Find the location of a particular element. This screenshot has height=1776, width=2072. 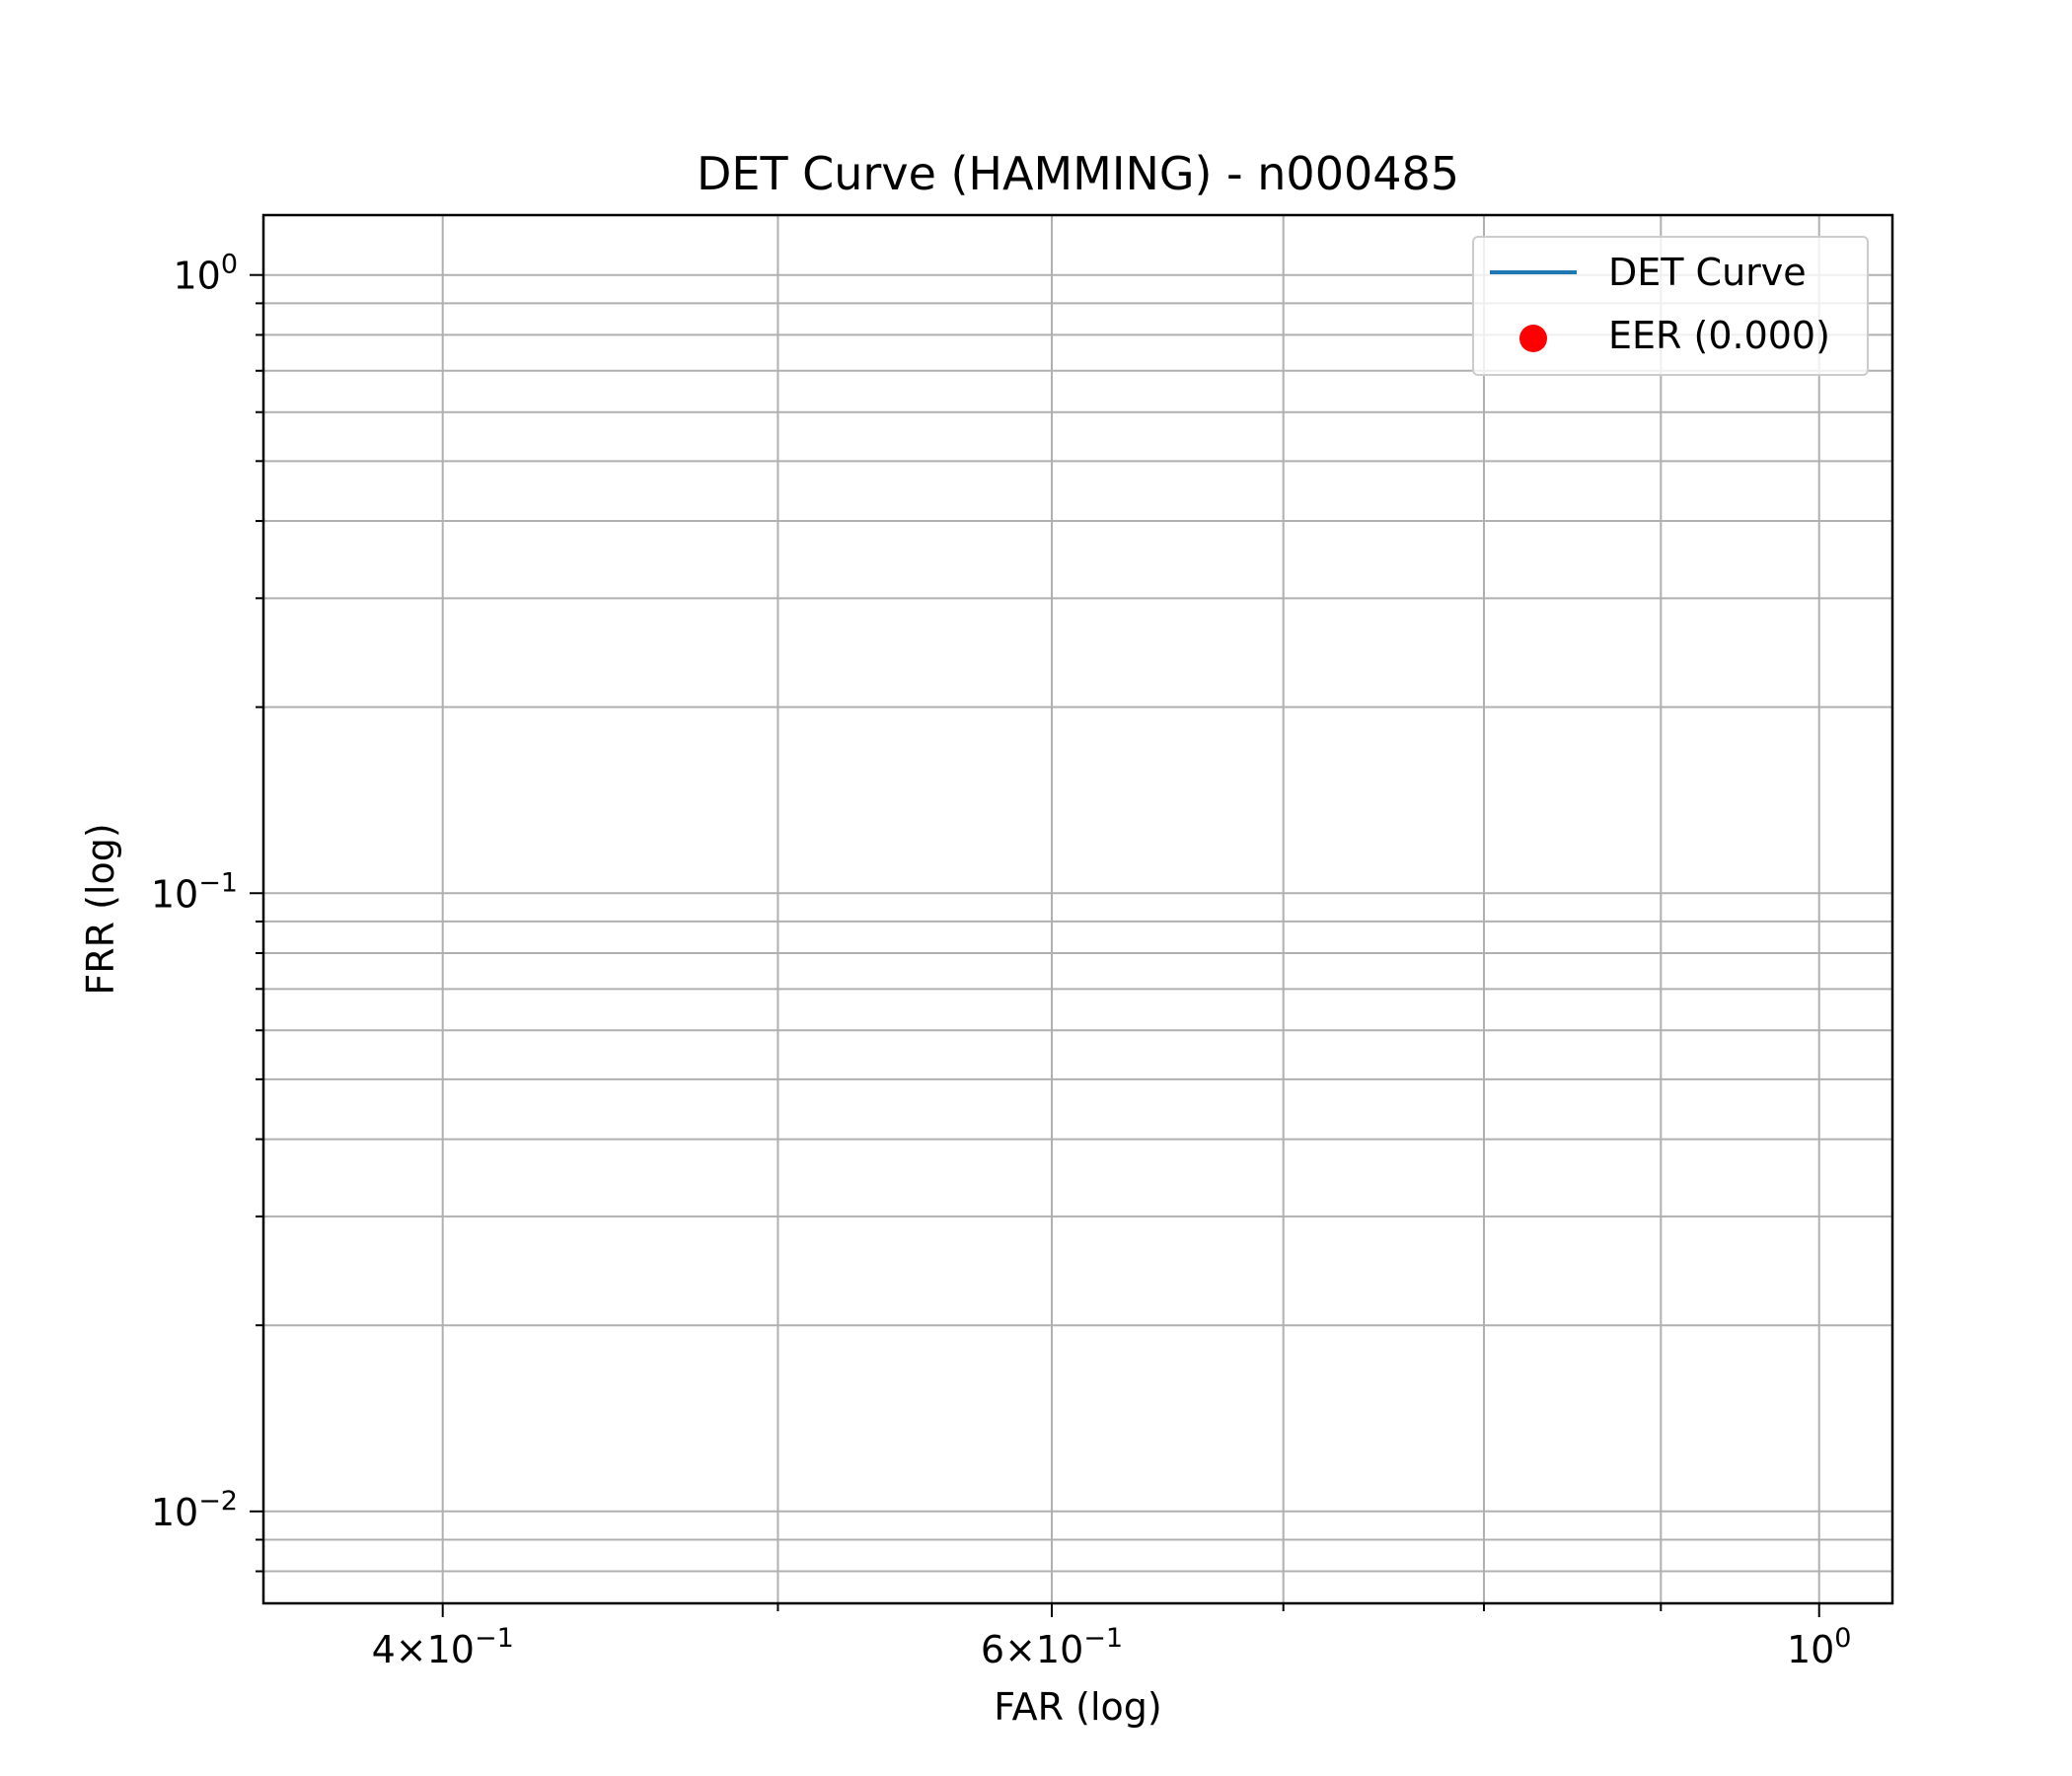

y-tick-label: 10⁰ is located at coordinates (205, 274).